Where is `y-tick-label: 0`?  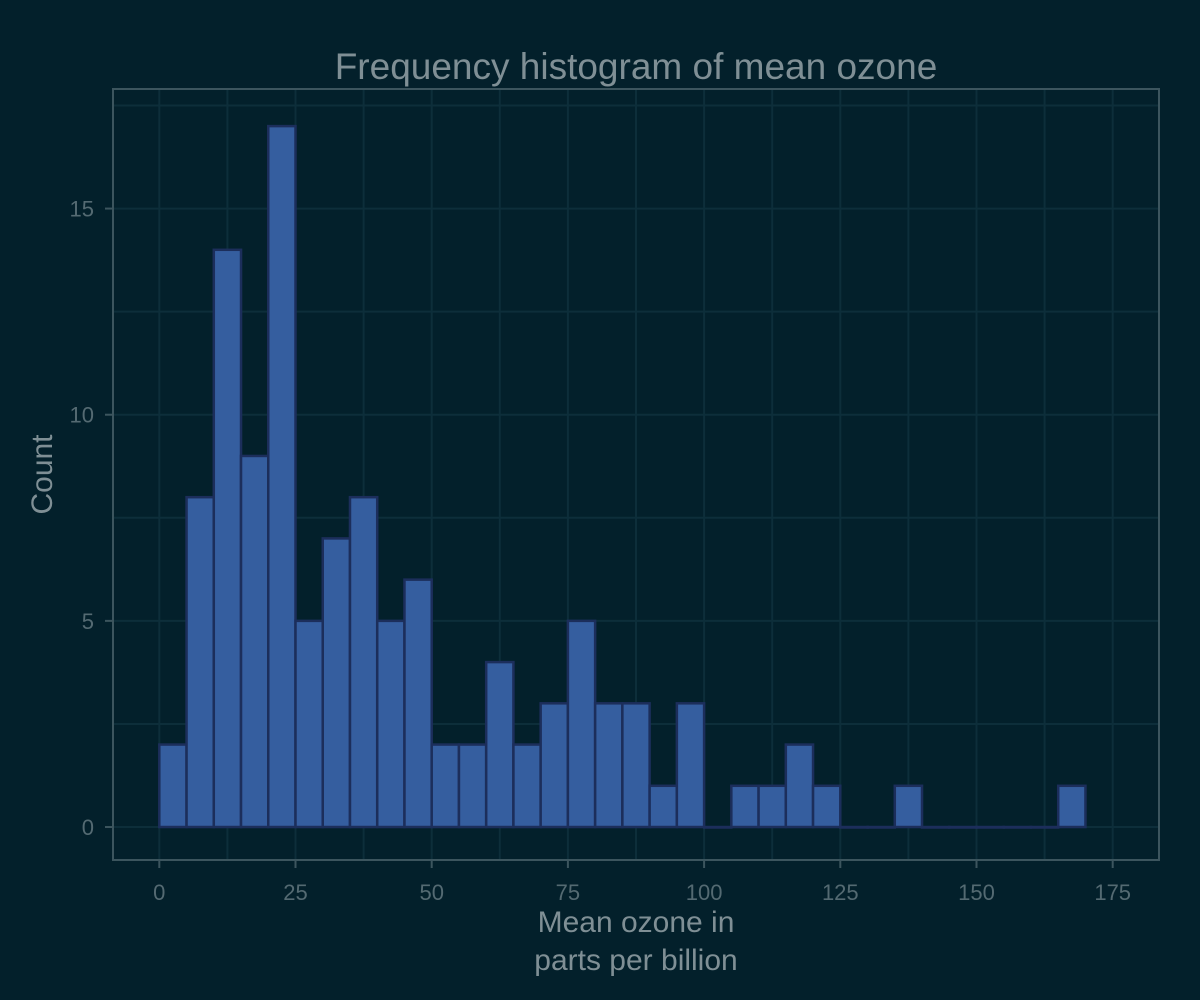
y-tick-label: 0 is located at coordinates (88, 827).